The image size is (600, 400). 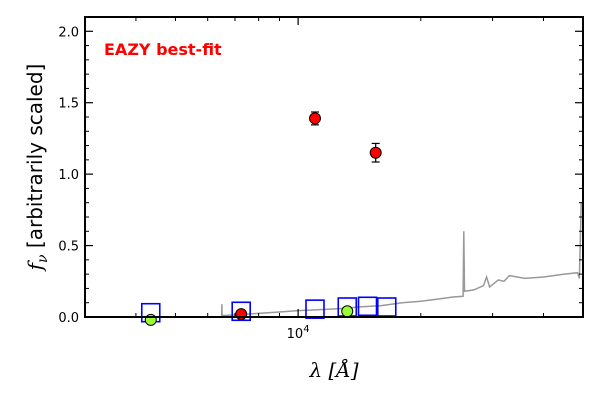 I want to click on x-axis-label: λ [Å], so click(x=333, y=369).